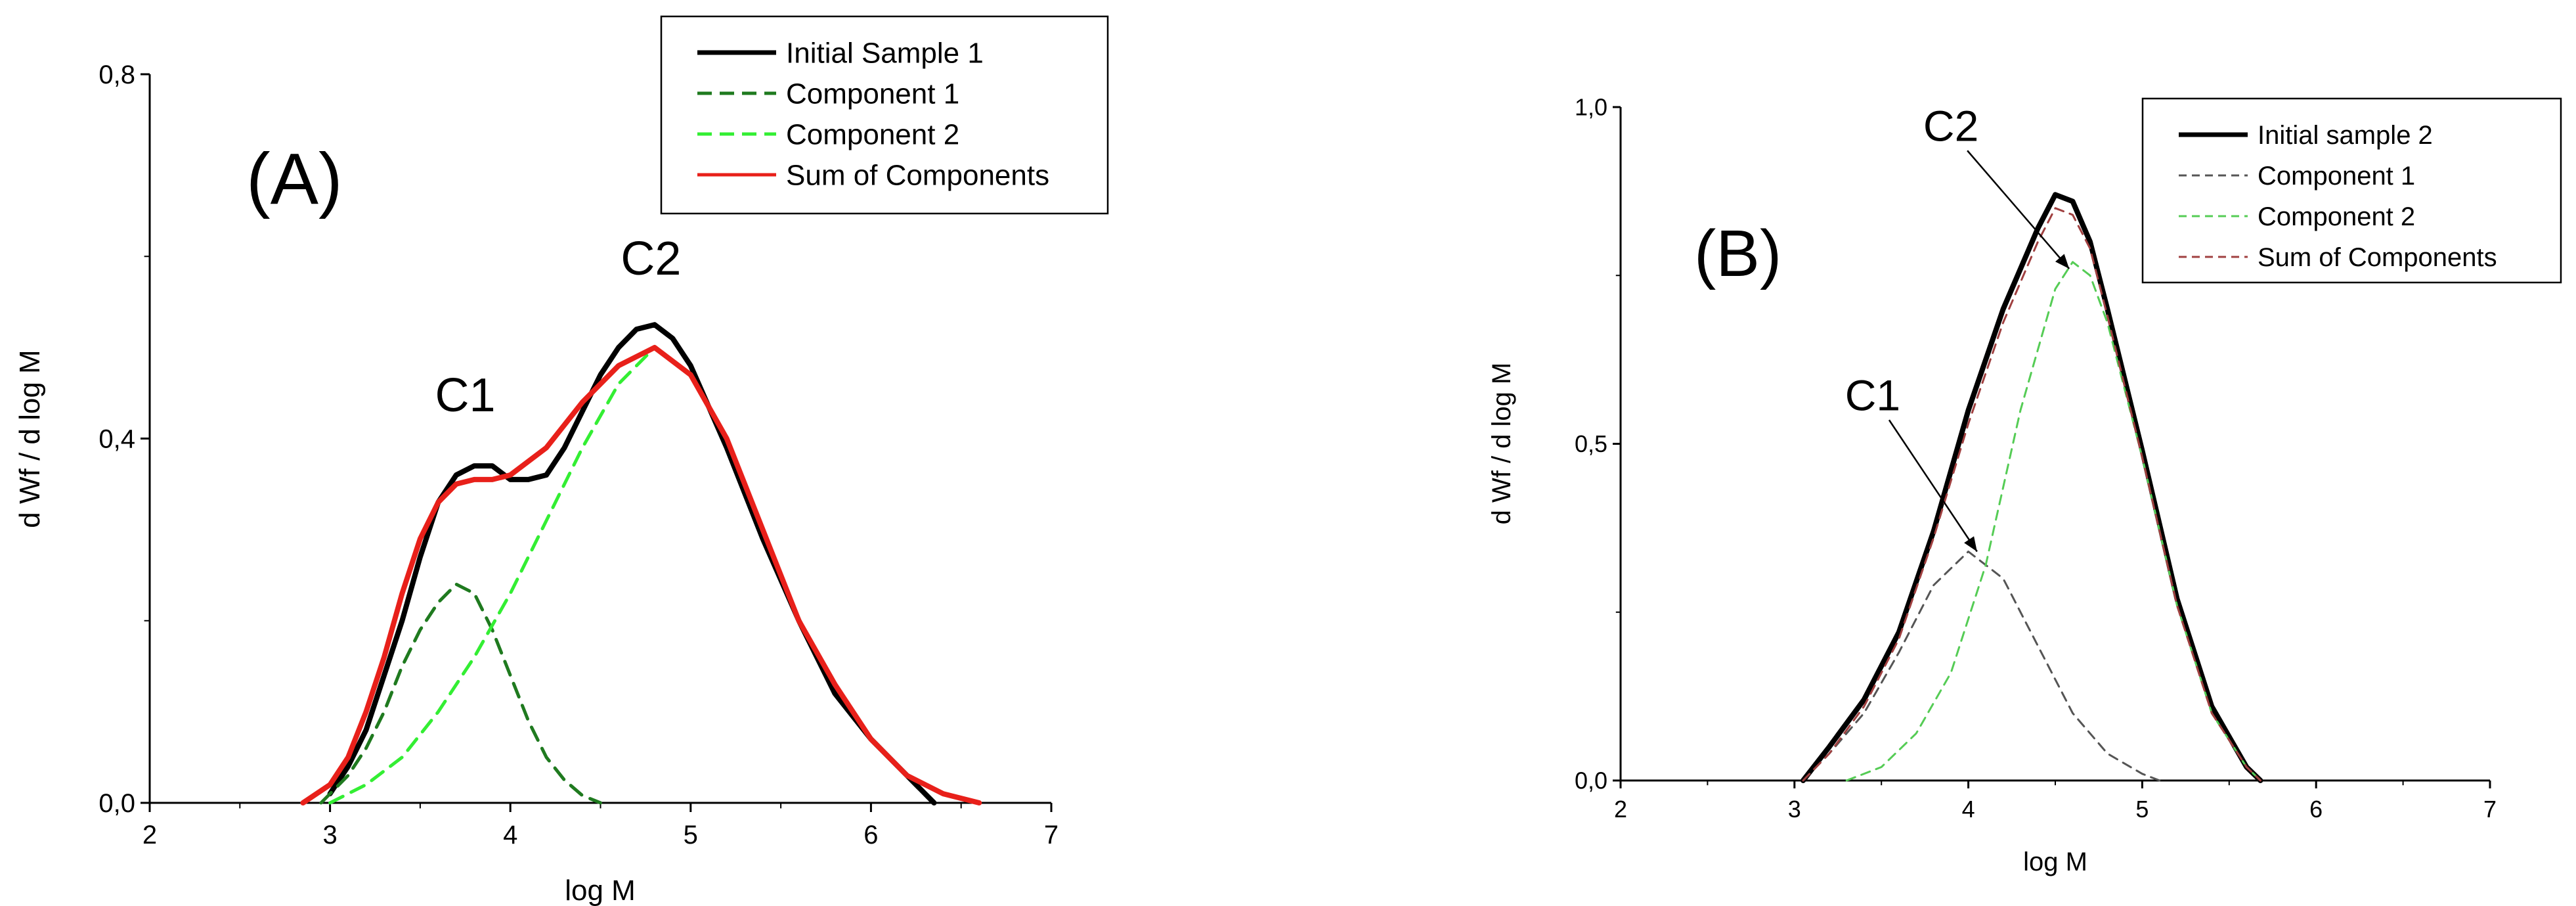 This screenshot has height=906, width=2576. I want to click on y-axis-label-a: d Wf / d log M, so click(30, 439).